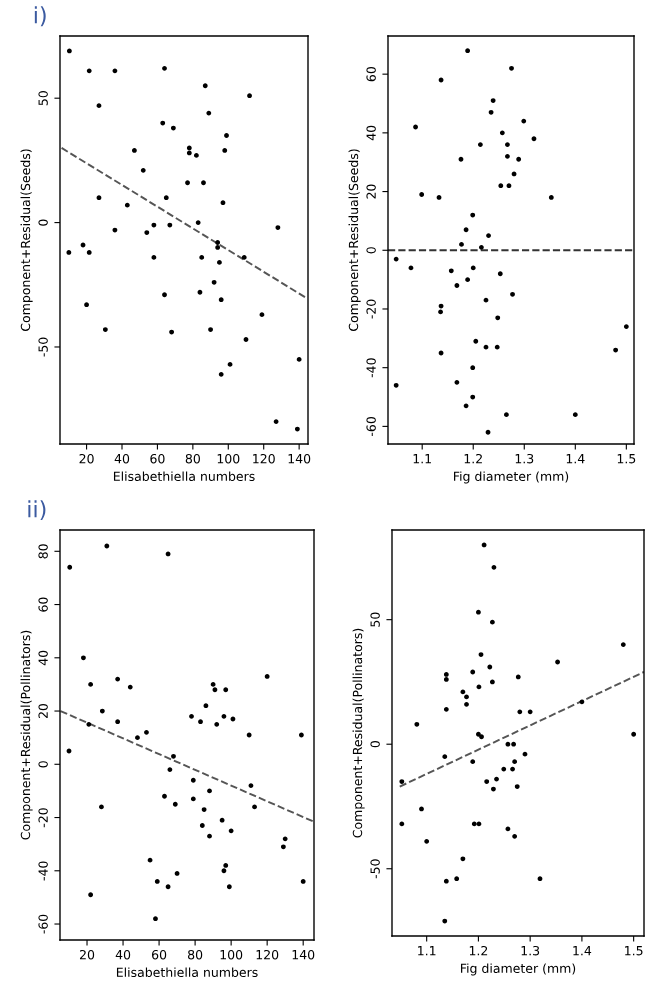 Image resolution: width=650 pixels, height=996 pixels. I want to click on text: ii), so click(37, 510).